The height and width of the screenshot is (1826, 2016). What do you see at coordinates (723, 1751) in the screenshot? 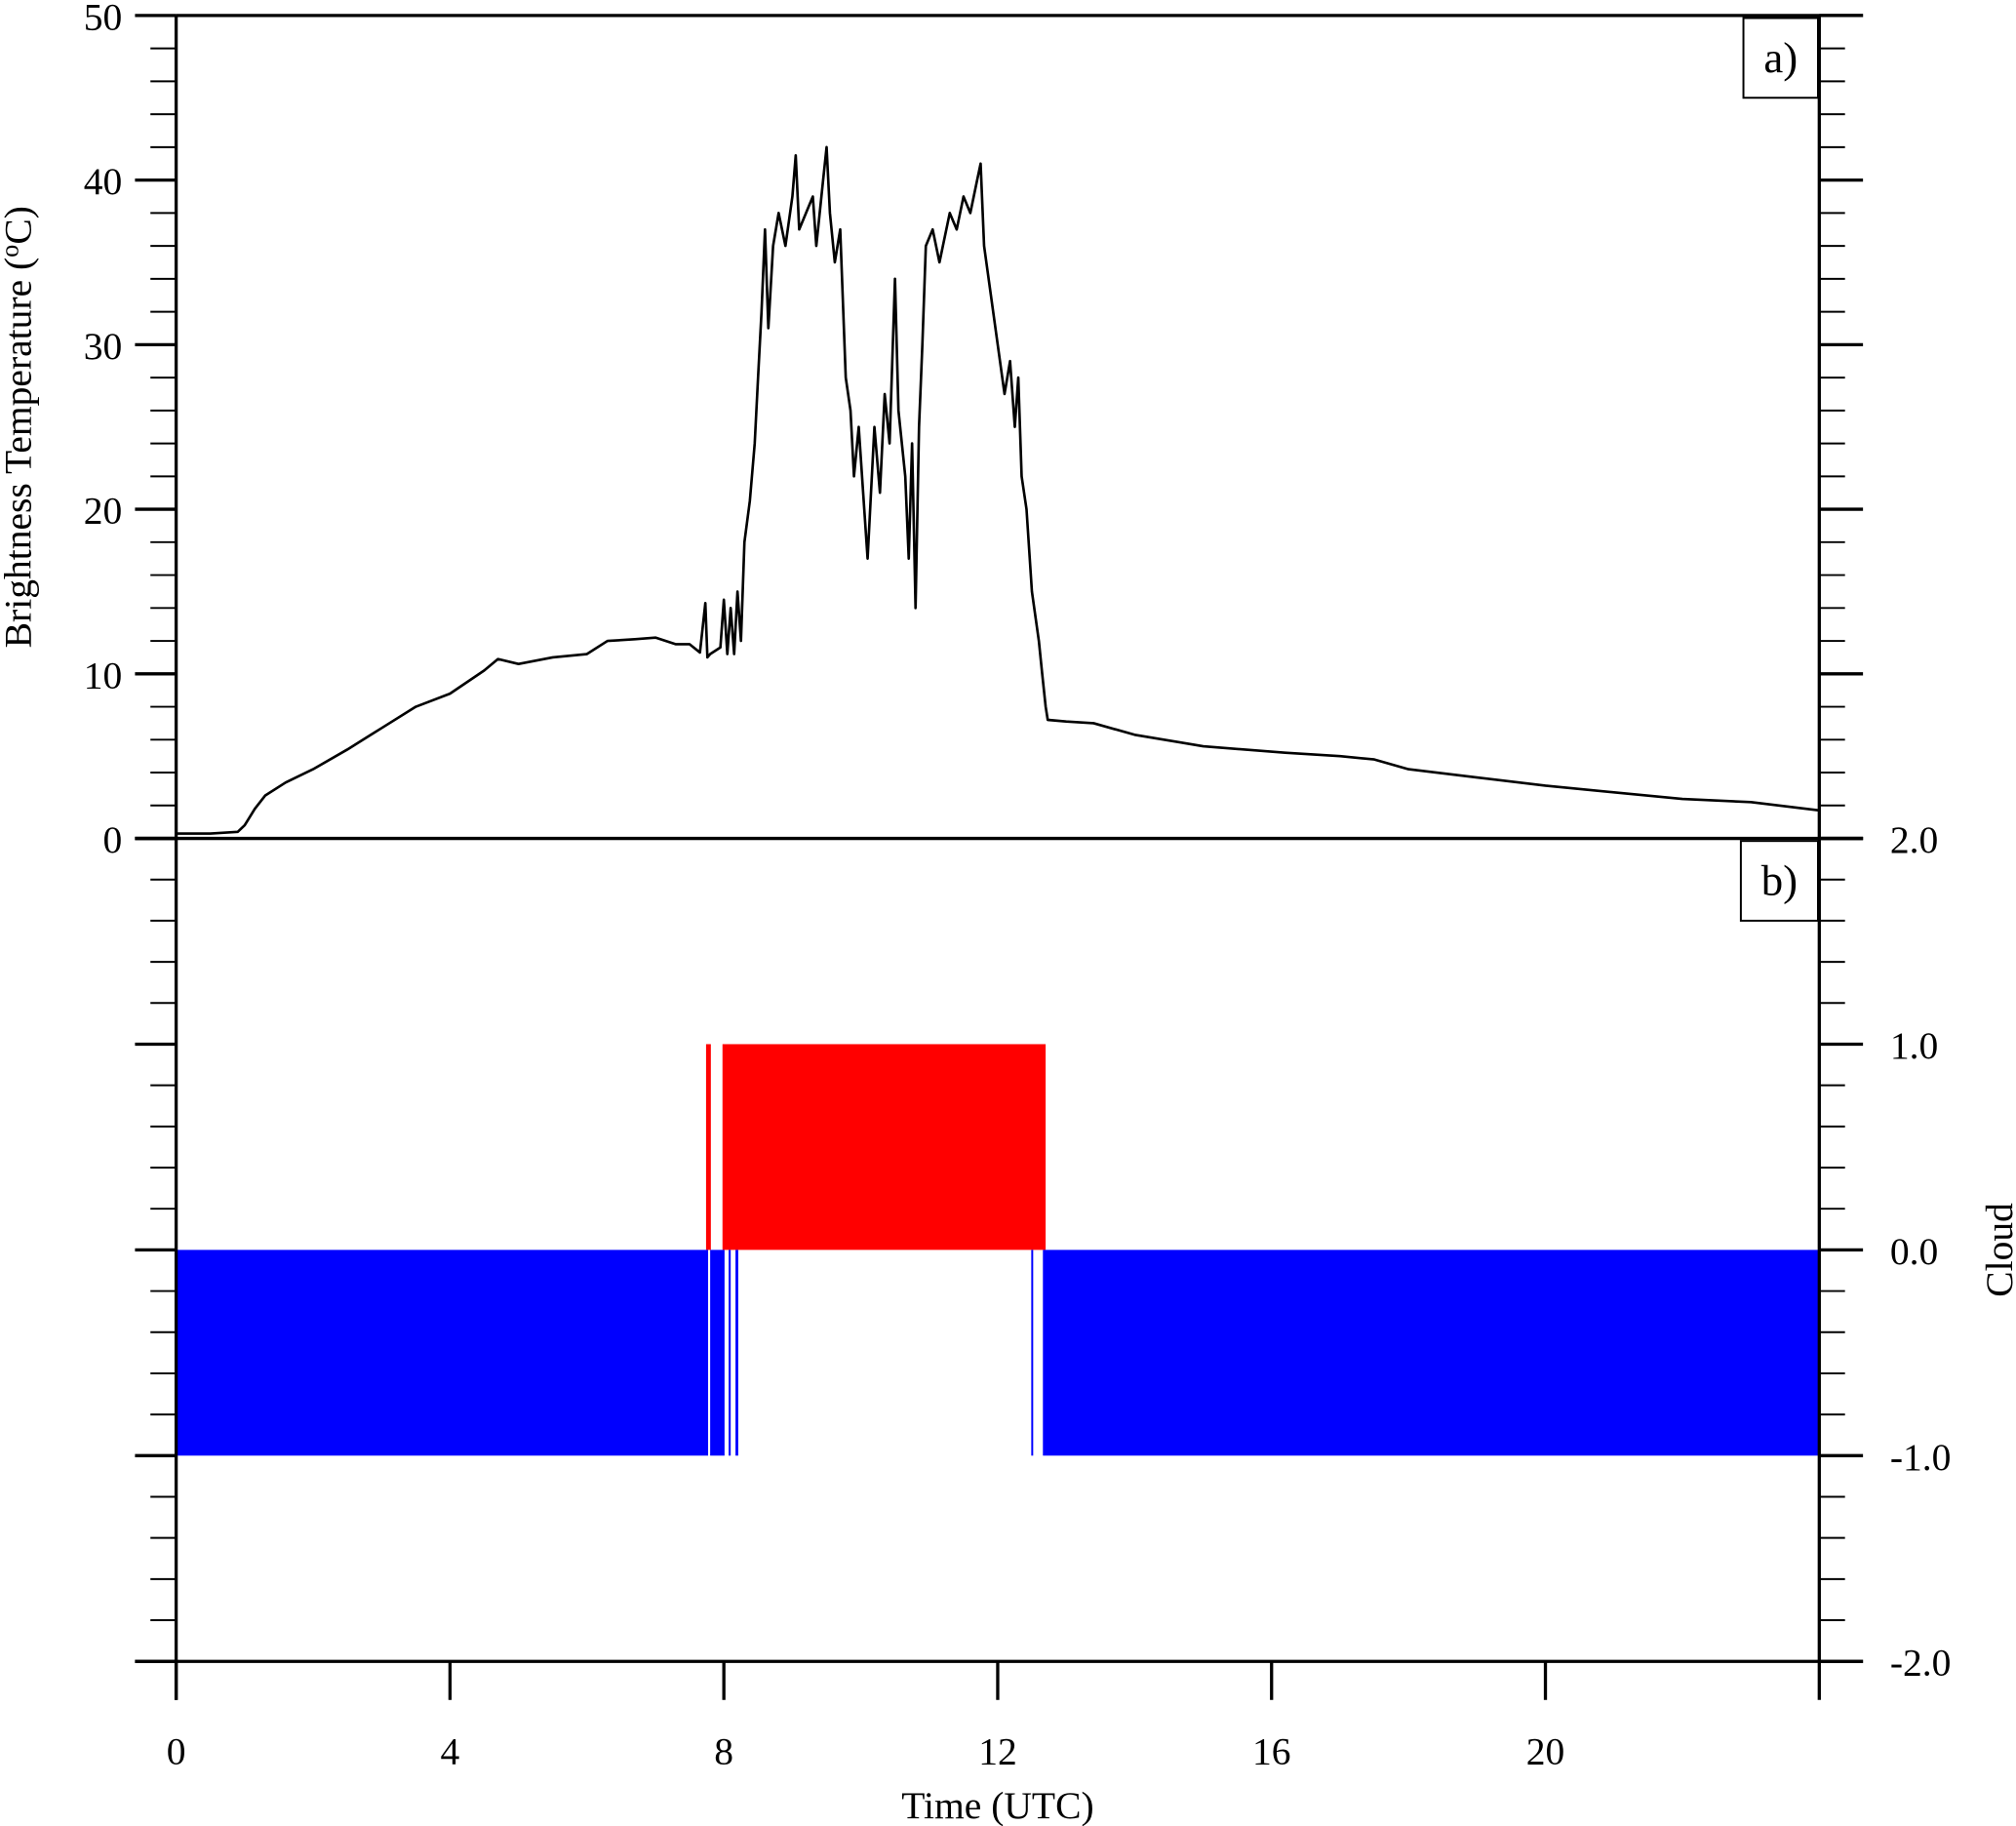
I see `x-tick-label: 8` at bounding box center [723, 1751].